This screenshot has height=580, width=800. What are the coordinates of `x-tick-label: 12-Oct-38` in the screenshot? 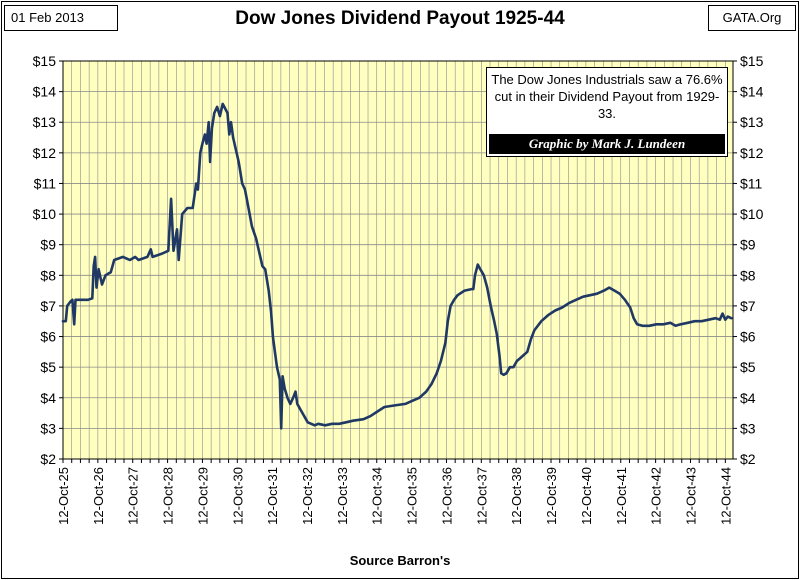 It's located at (516, 496).